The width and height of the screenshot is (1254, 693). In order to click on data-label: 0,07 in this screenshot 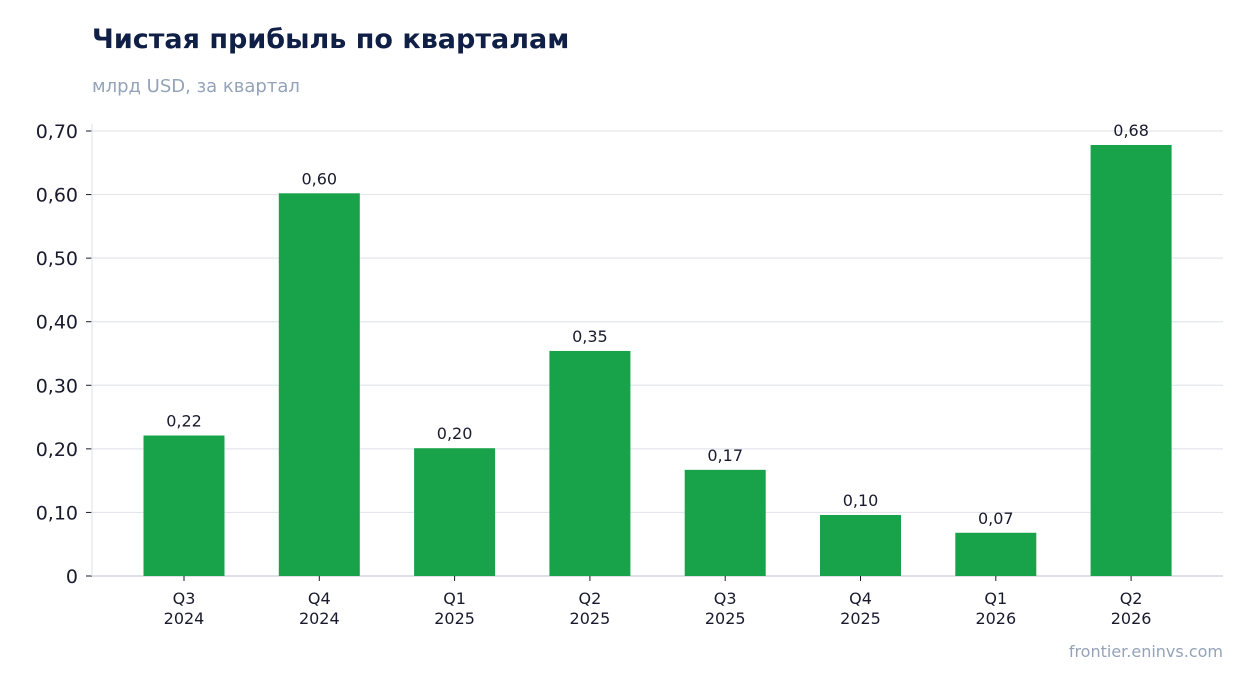, I will do `click(996, 518)`.